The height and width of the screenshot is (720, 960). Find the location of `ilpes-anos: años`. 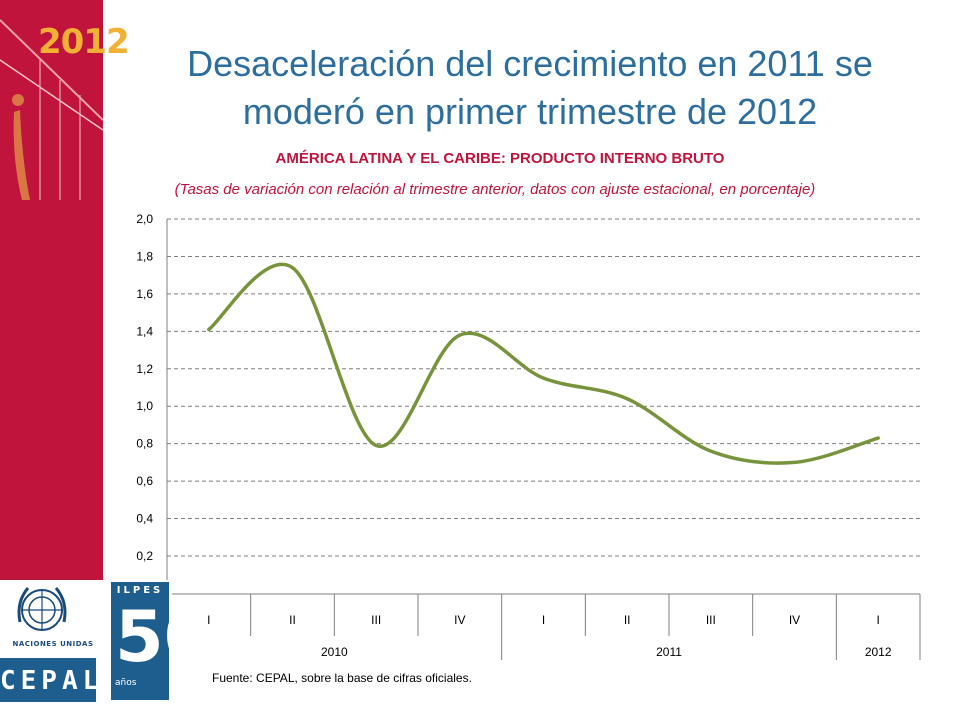

ilpes-anos: años is located at coordinates (126, 683).